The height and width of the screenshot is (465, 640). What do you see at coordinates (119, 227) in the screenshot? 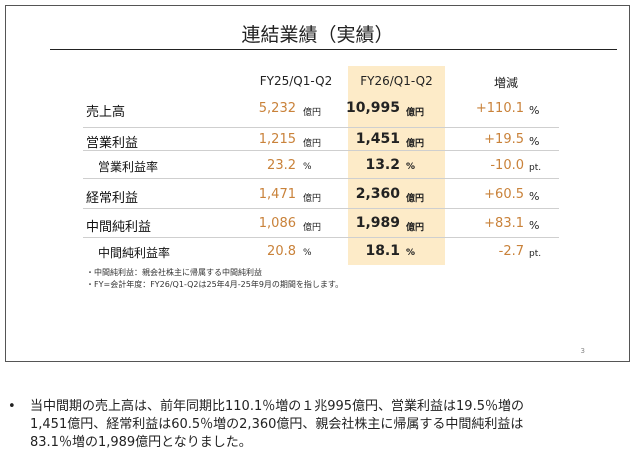
I see `row-label: 中間純利益` at bounding box center [119, 227].